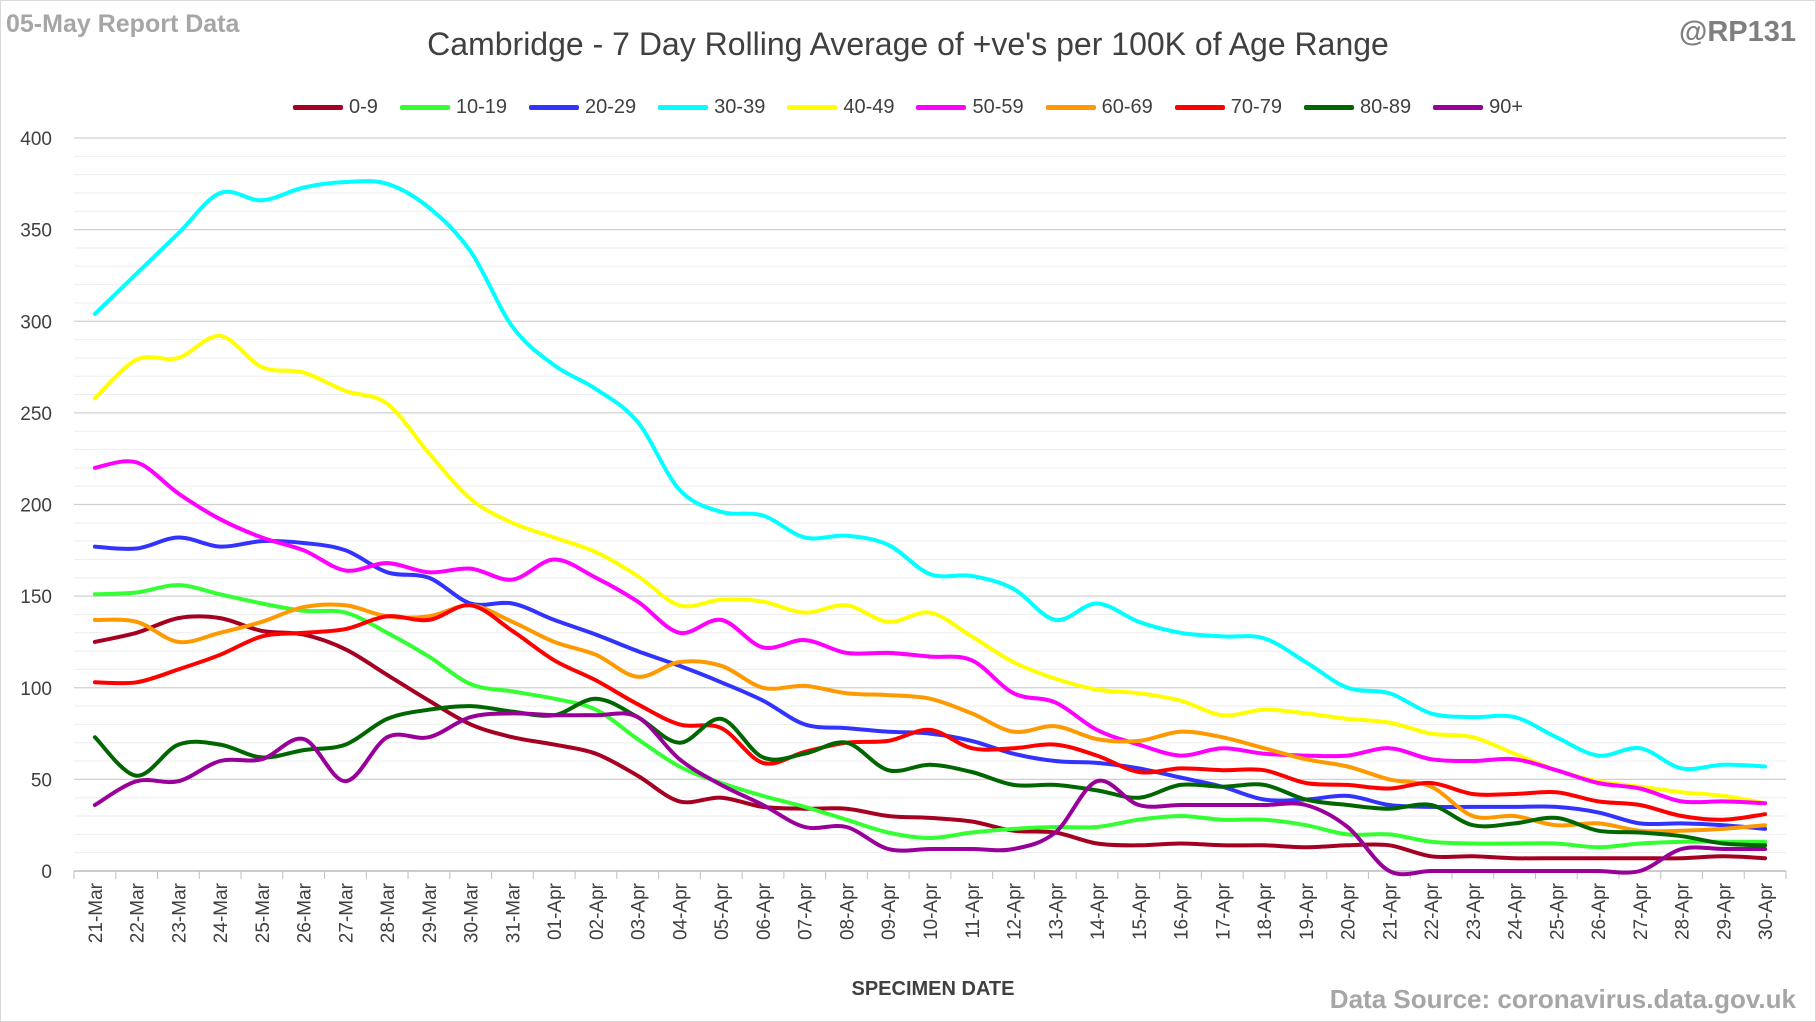 The image size is (1816, 1022). I want to click on legend-label: 60-69, so click(1127, 107).